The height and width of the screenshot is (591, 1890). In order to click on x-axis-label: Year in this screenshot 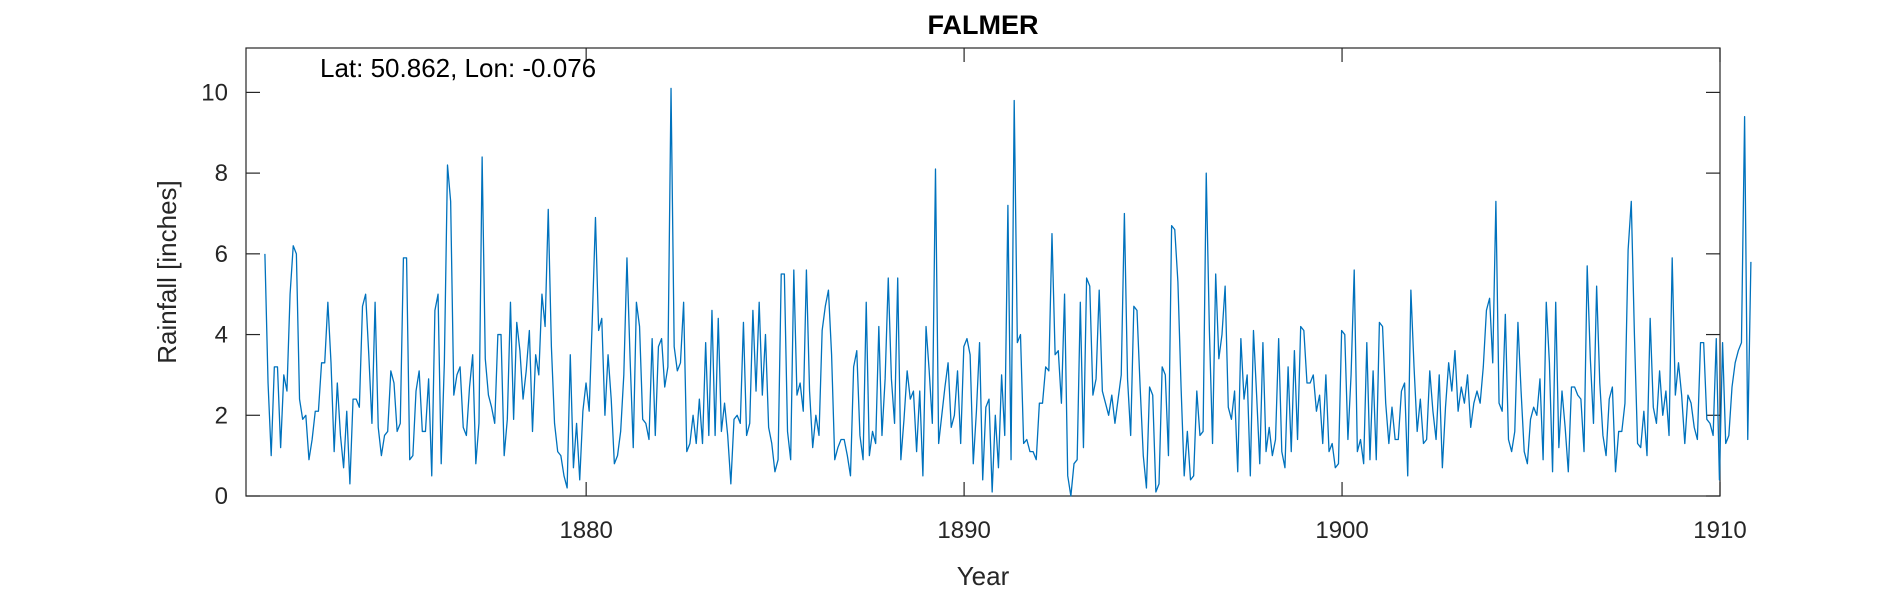, I will do `click(983, 576)`.